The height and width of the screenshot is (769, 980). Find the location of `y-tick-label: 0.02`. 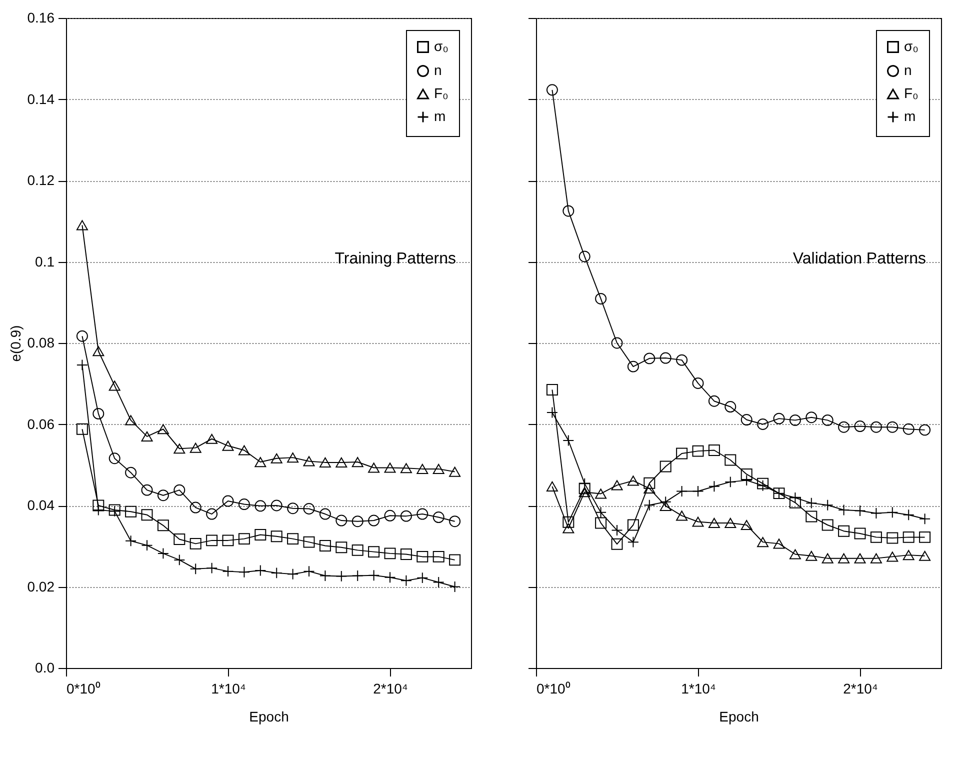

y-tick-label: 0.02 is located at coordinates (41, 586).